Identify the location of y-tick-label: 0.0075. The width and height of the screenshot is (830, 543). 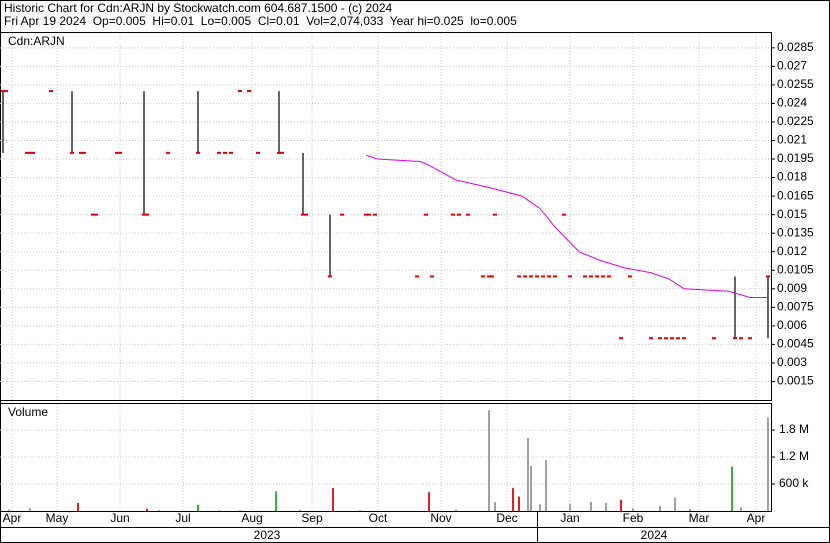
(795, 306).